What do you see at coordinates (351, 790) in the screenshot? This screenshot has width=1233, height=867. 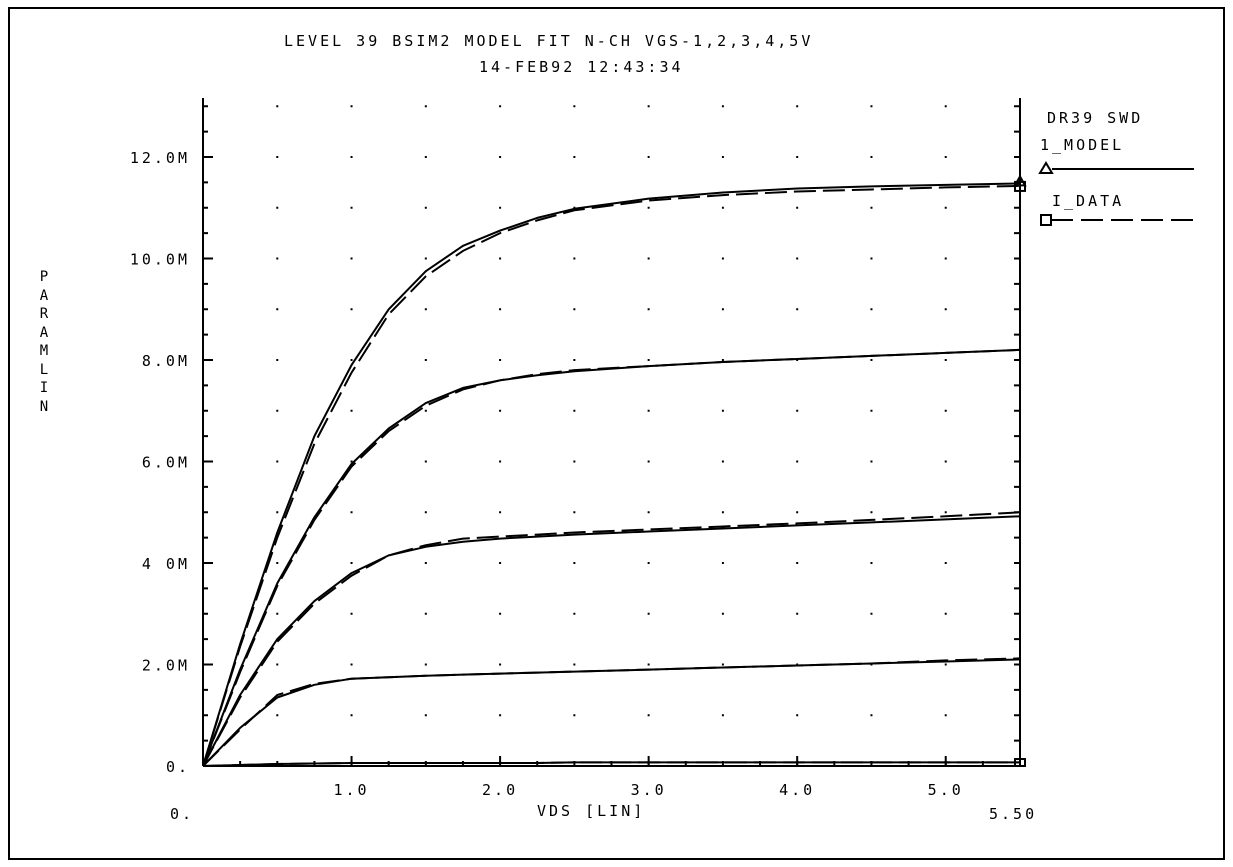 I see `x-tick-label: 1.0` at bounding box center [351, 790].